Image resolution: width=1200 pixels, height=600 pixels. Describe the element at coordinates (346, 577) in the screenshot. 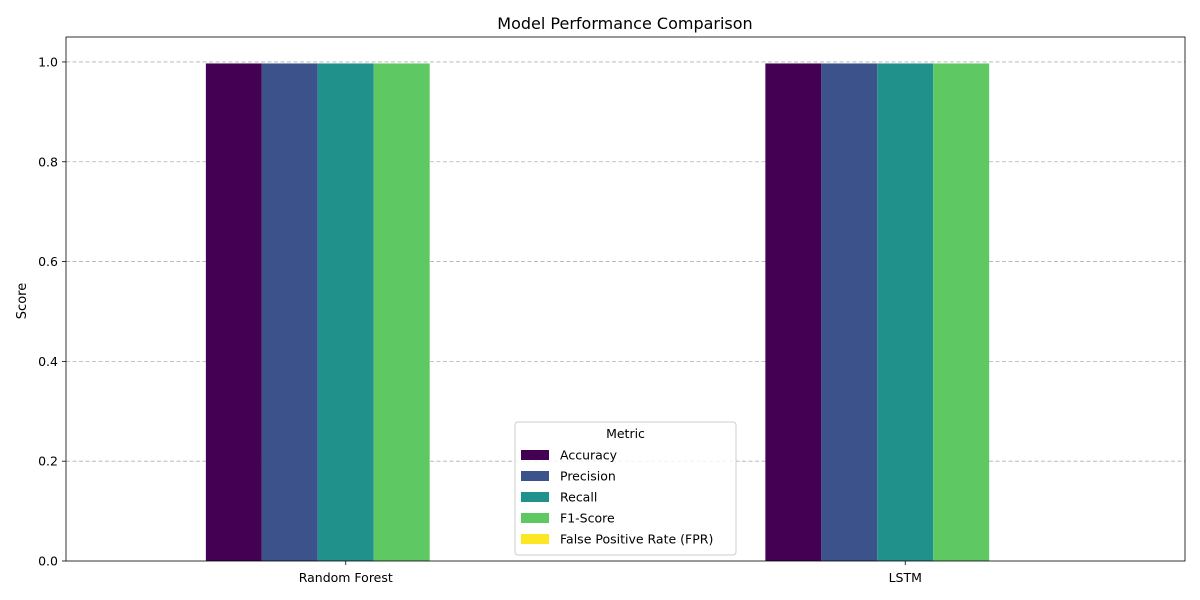

I see `x-tick-label: Random Forest` at that location.